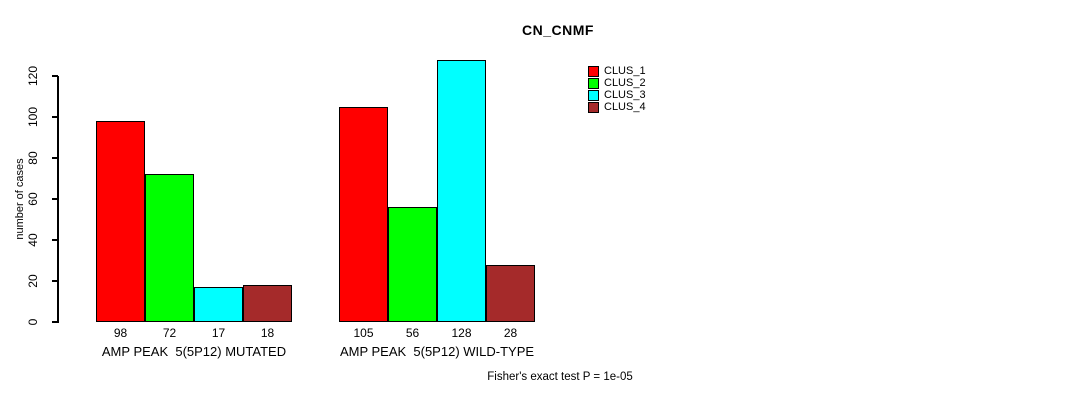 The image size is (1090, 400). I want to click on chart-title: CN_CNMF, so click(558, 30).